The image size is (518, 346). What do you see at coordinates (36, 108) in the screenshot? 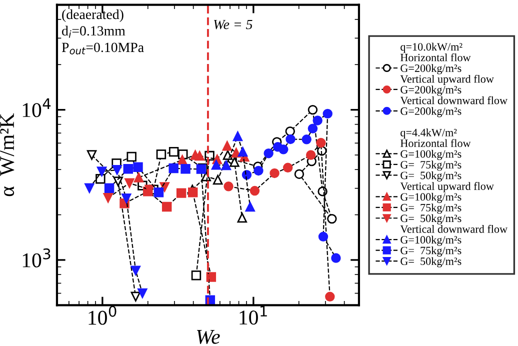
I see `y-tick-label: 10$^{4}$` at bounding box center [36, 108].